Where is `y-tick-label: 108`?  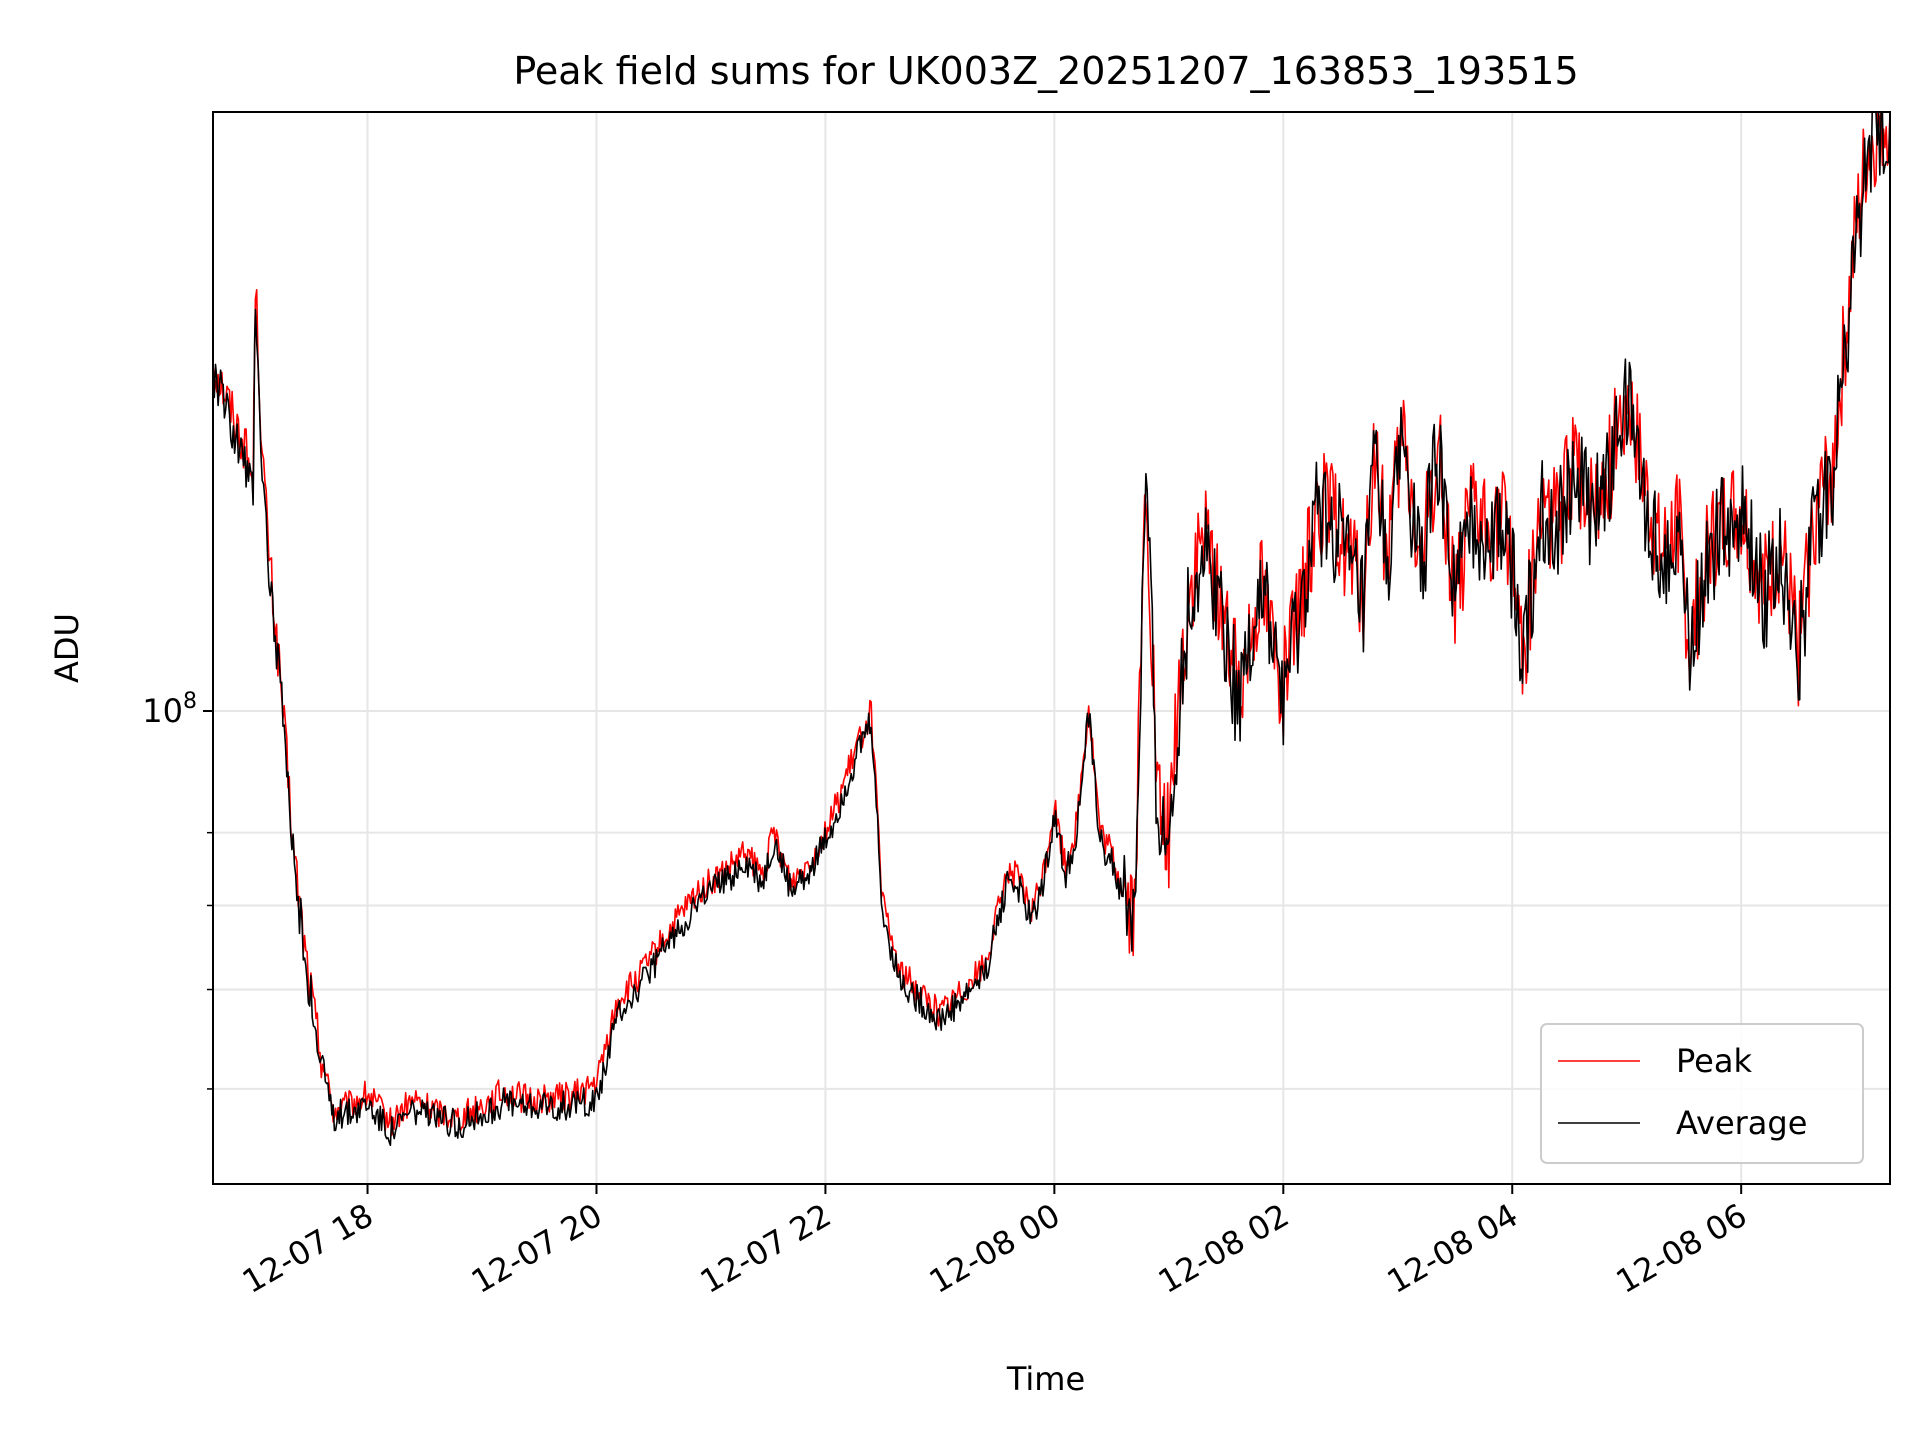 y-tick-label: 108 is located at coordinates (169, 709).